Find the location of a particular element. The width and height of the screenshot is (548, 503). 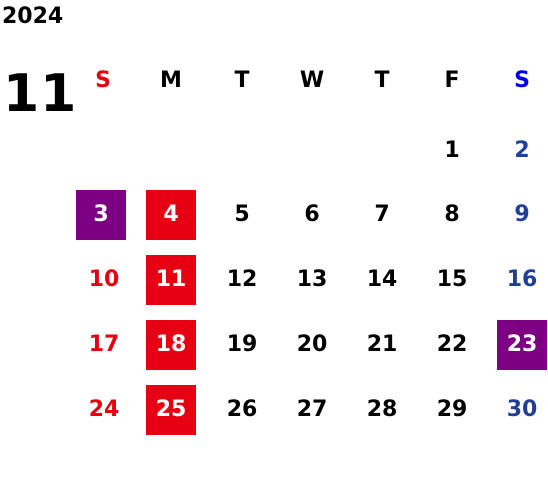

day-cell-25: 25 is located at coordinates (171, 410).